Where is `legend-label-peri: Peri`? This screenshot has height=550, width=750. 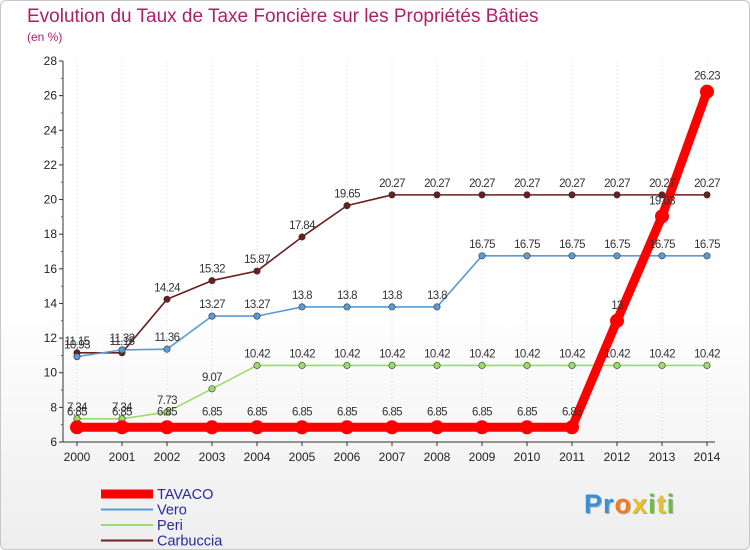
legend-label-peri: Peri is located at coordinates (170, 526).